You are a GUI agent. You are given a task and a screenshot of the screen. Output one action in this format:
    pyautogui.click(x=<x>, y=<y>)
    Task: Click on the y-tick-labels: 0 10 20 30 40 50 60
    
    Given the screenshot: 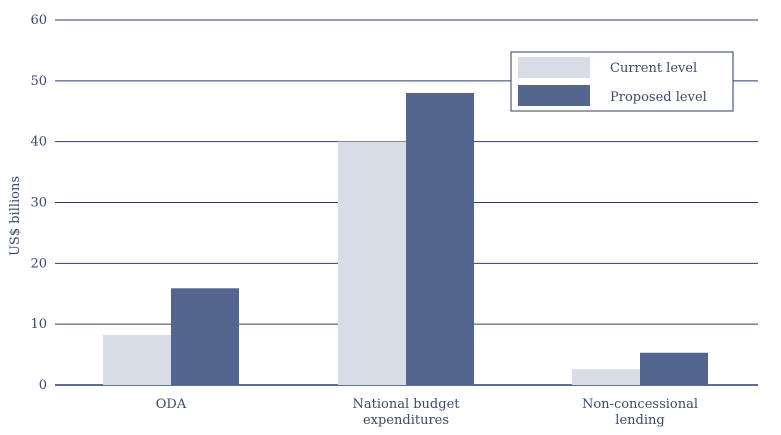 What is the action you would take?
    pyautogui.click(x=38, y=203)
    